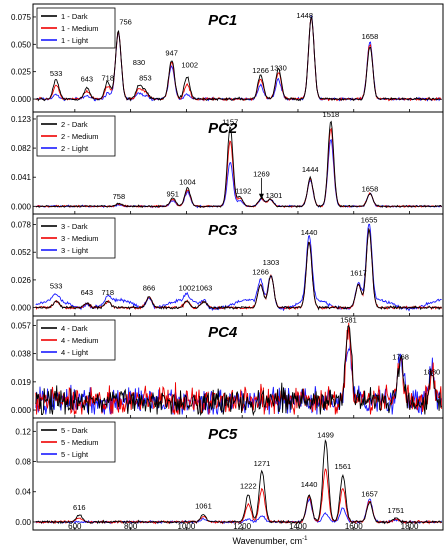 Image resolution: width=447 pixels, height=550 pixels. What do you see at coordinates (271, 262) in the screenshot?
I see `peak-label: 1303` at bounding box center [271, 262].